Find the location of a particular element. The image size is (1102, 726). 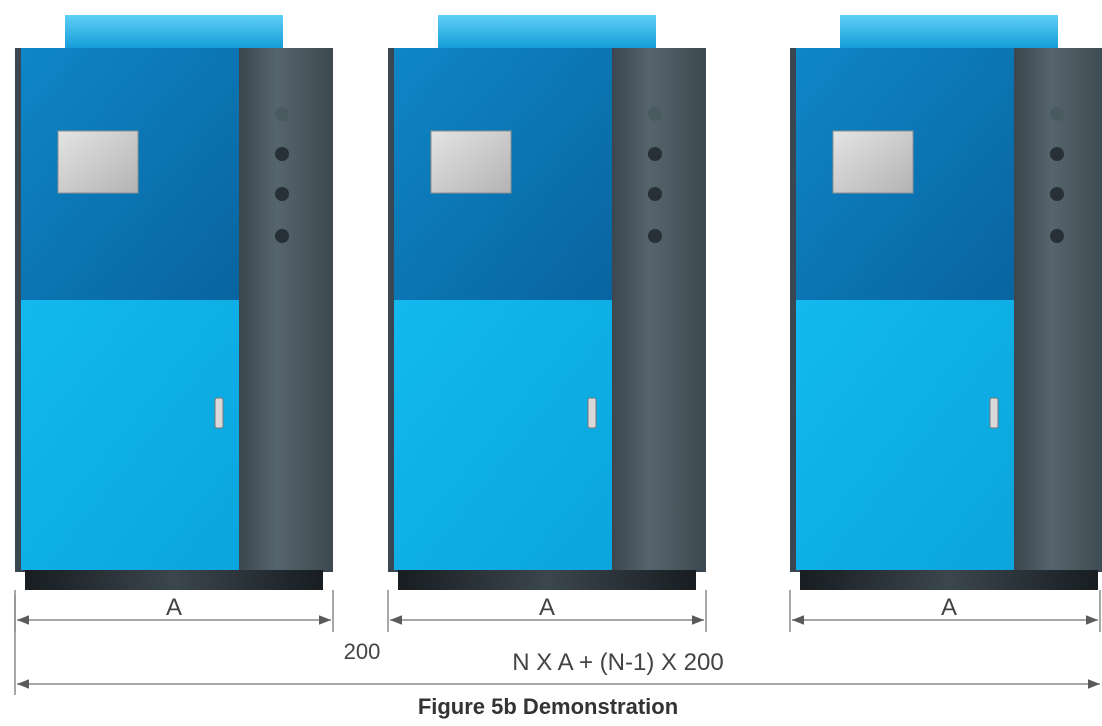

unit-dimension-3: A is located at coordinates (945, 611).